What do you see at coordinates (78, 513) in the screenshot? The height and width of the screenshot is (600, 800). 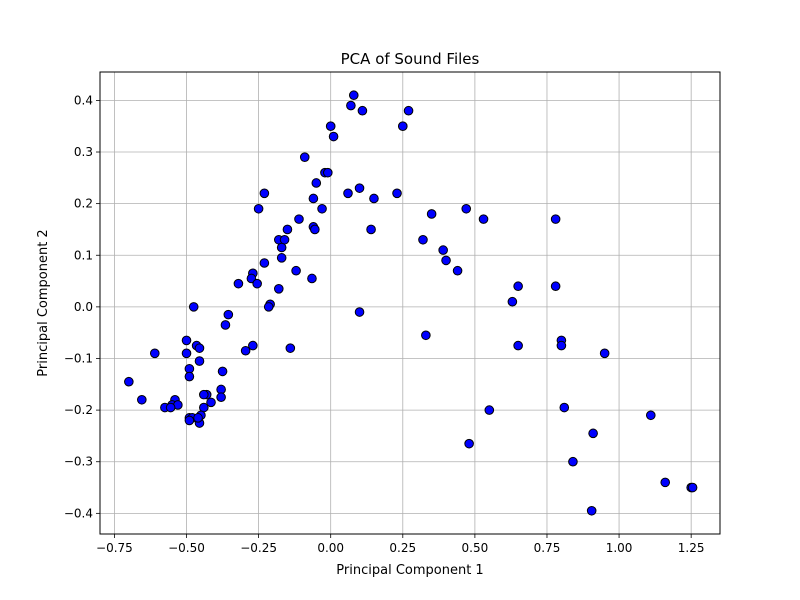 I see `y-tick-label: −0.4` at bounding box center [78, 513].